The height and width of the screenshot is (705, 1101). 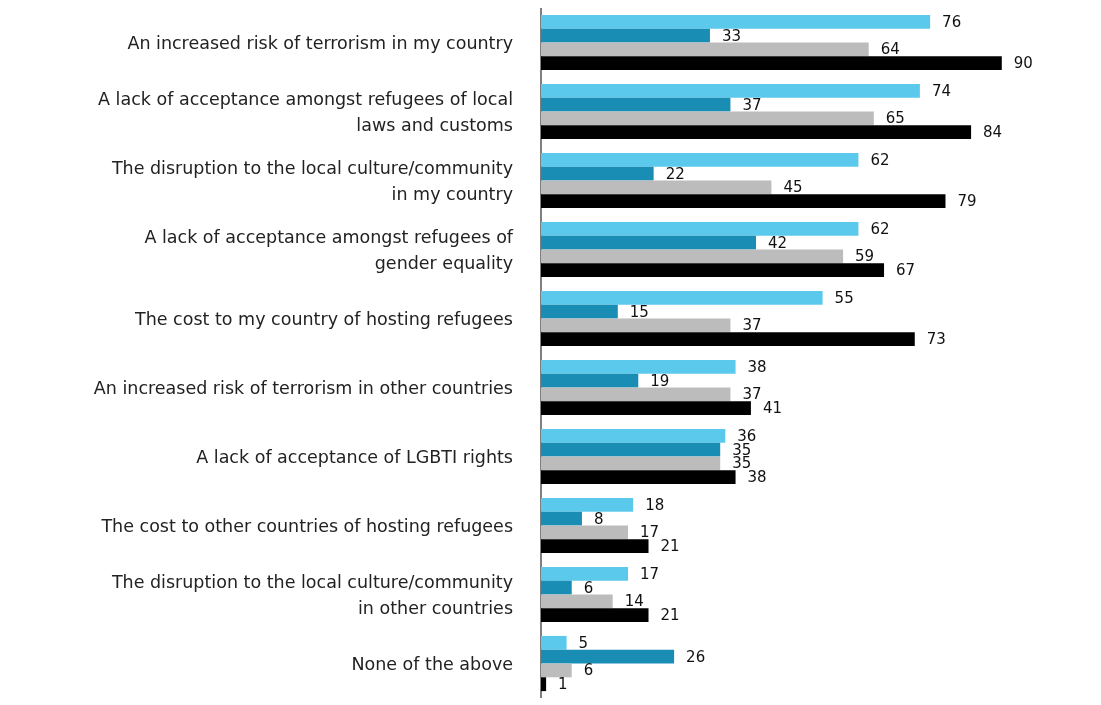 I want to click on data-label: 55, so click(x=844, y=297).